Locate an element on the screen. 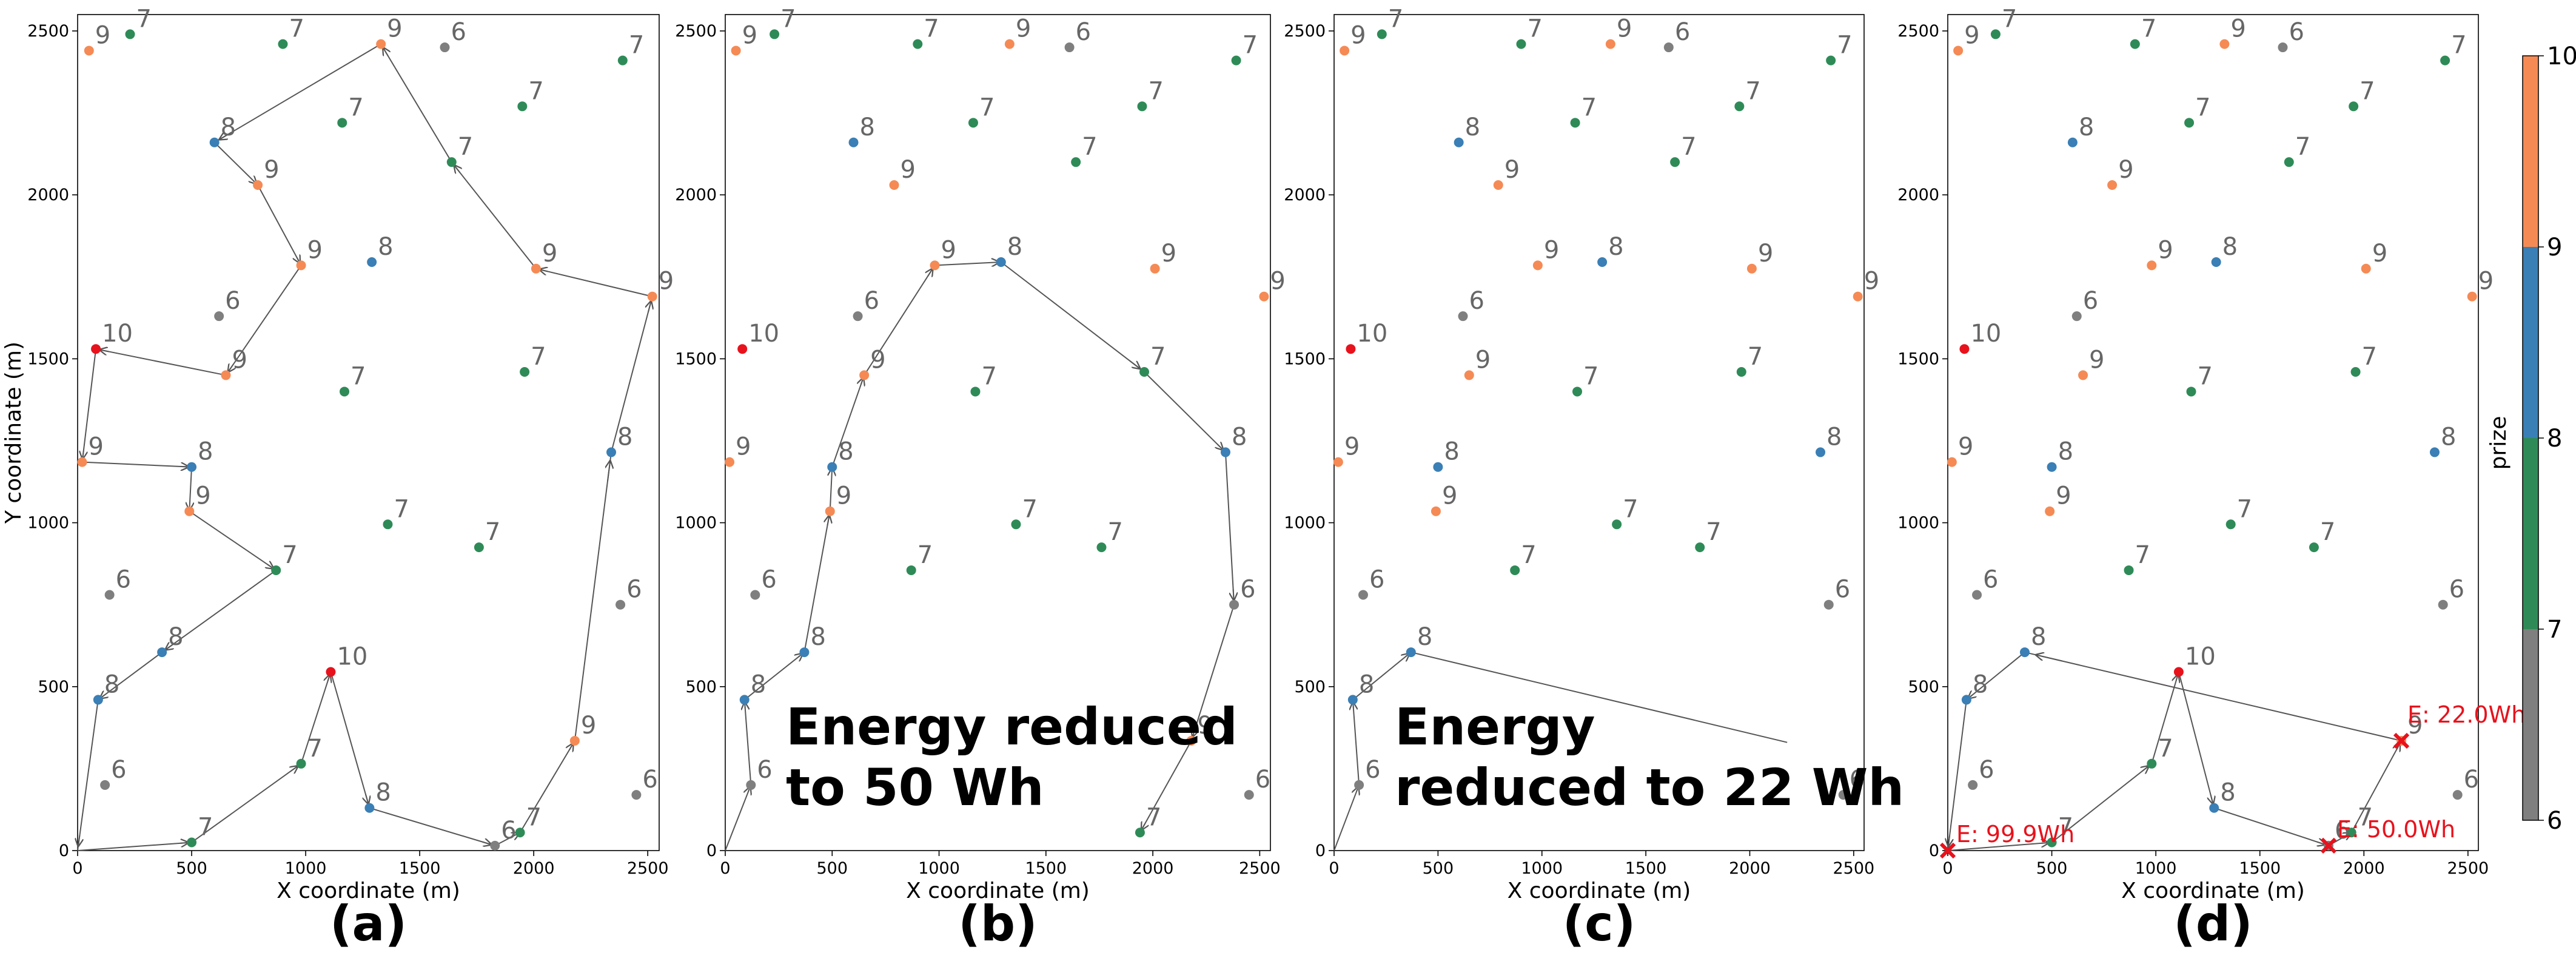 The width and height of the screenshot is (2576, 961). energy-marker is located at coordinates (2328, 845).